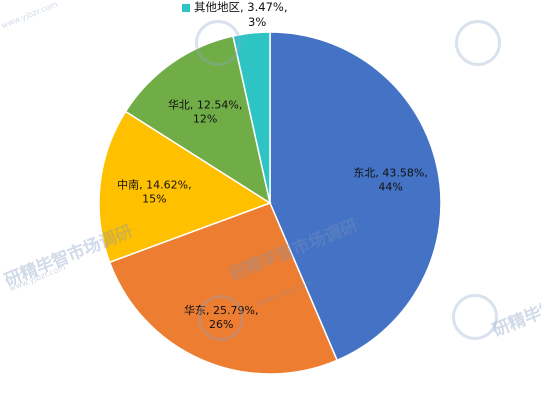 Image resolution: width=541 pixels, height=401 pixels. I want to click on slice-label-line2: 12%, so click(205, 119).